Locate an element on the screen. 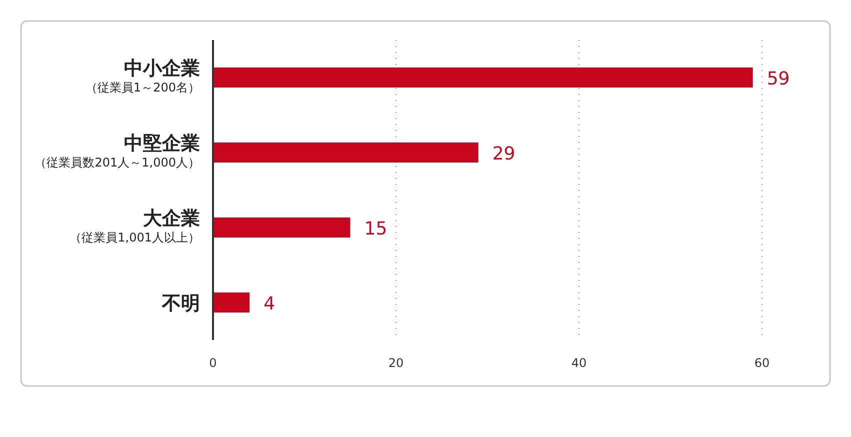 The image size is (851, 437). x-tick-label: 0 is located at coordinates (213, 363).